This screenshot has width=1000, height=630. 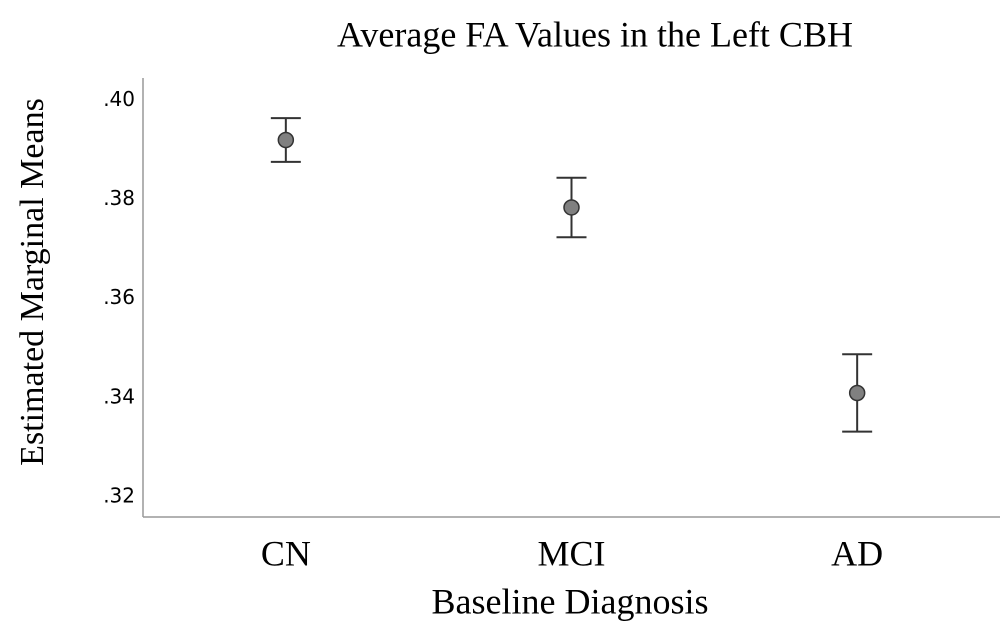 What do you see at coordinates (119, 198) in the screenshot?
I see `y-tick-label: .38` at bounding box center [119, 198].